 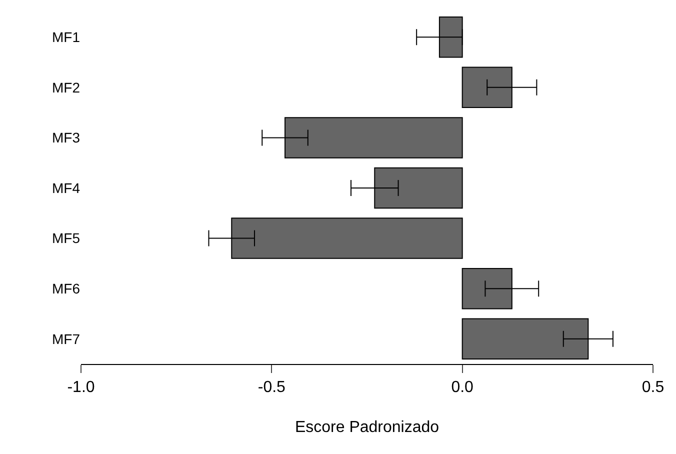 What do you see at coordinates (462, 387) in the screenshot?
I see `x-tick-label: 0.0` at bounding box center [462, 387].